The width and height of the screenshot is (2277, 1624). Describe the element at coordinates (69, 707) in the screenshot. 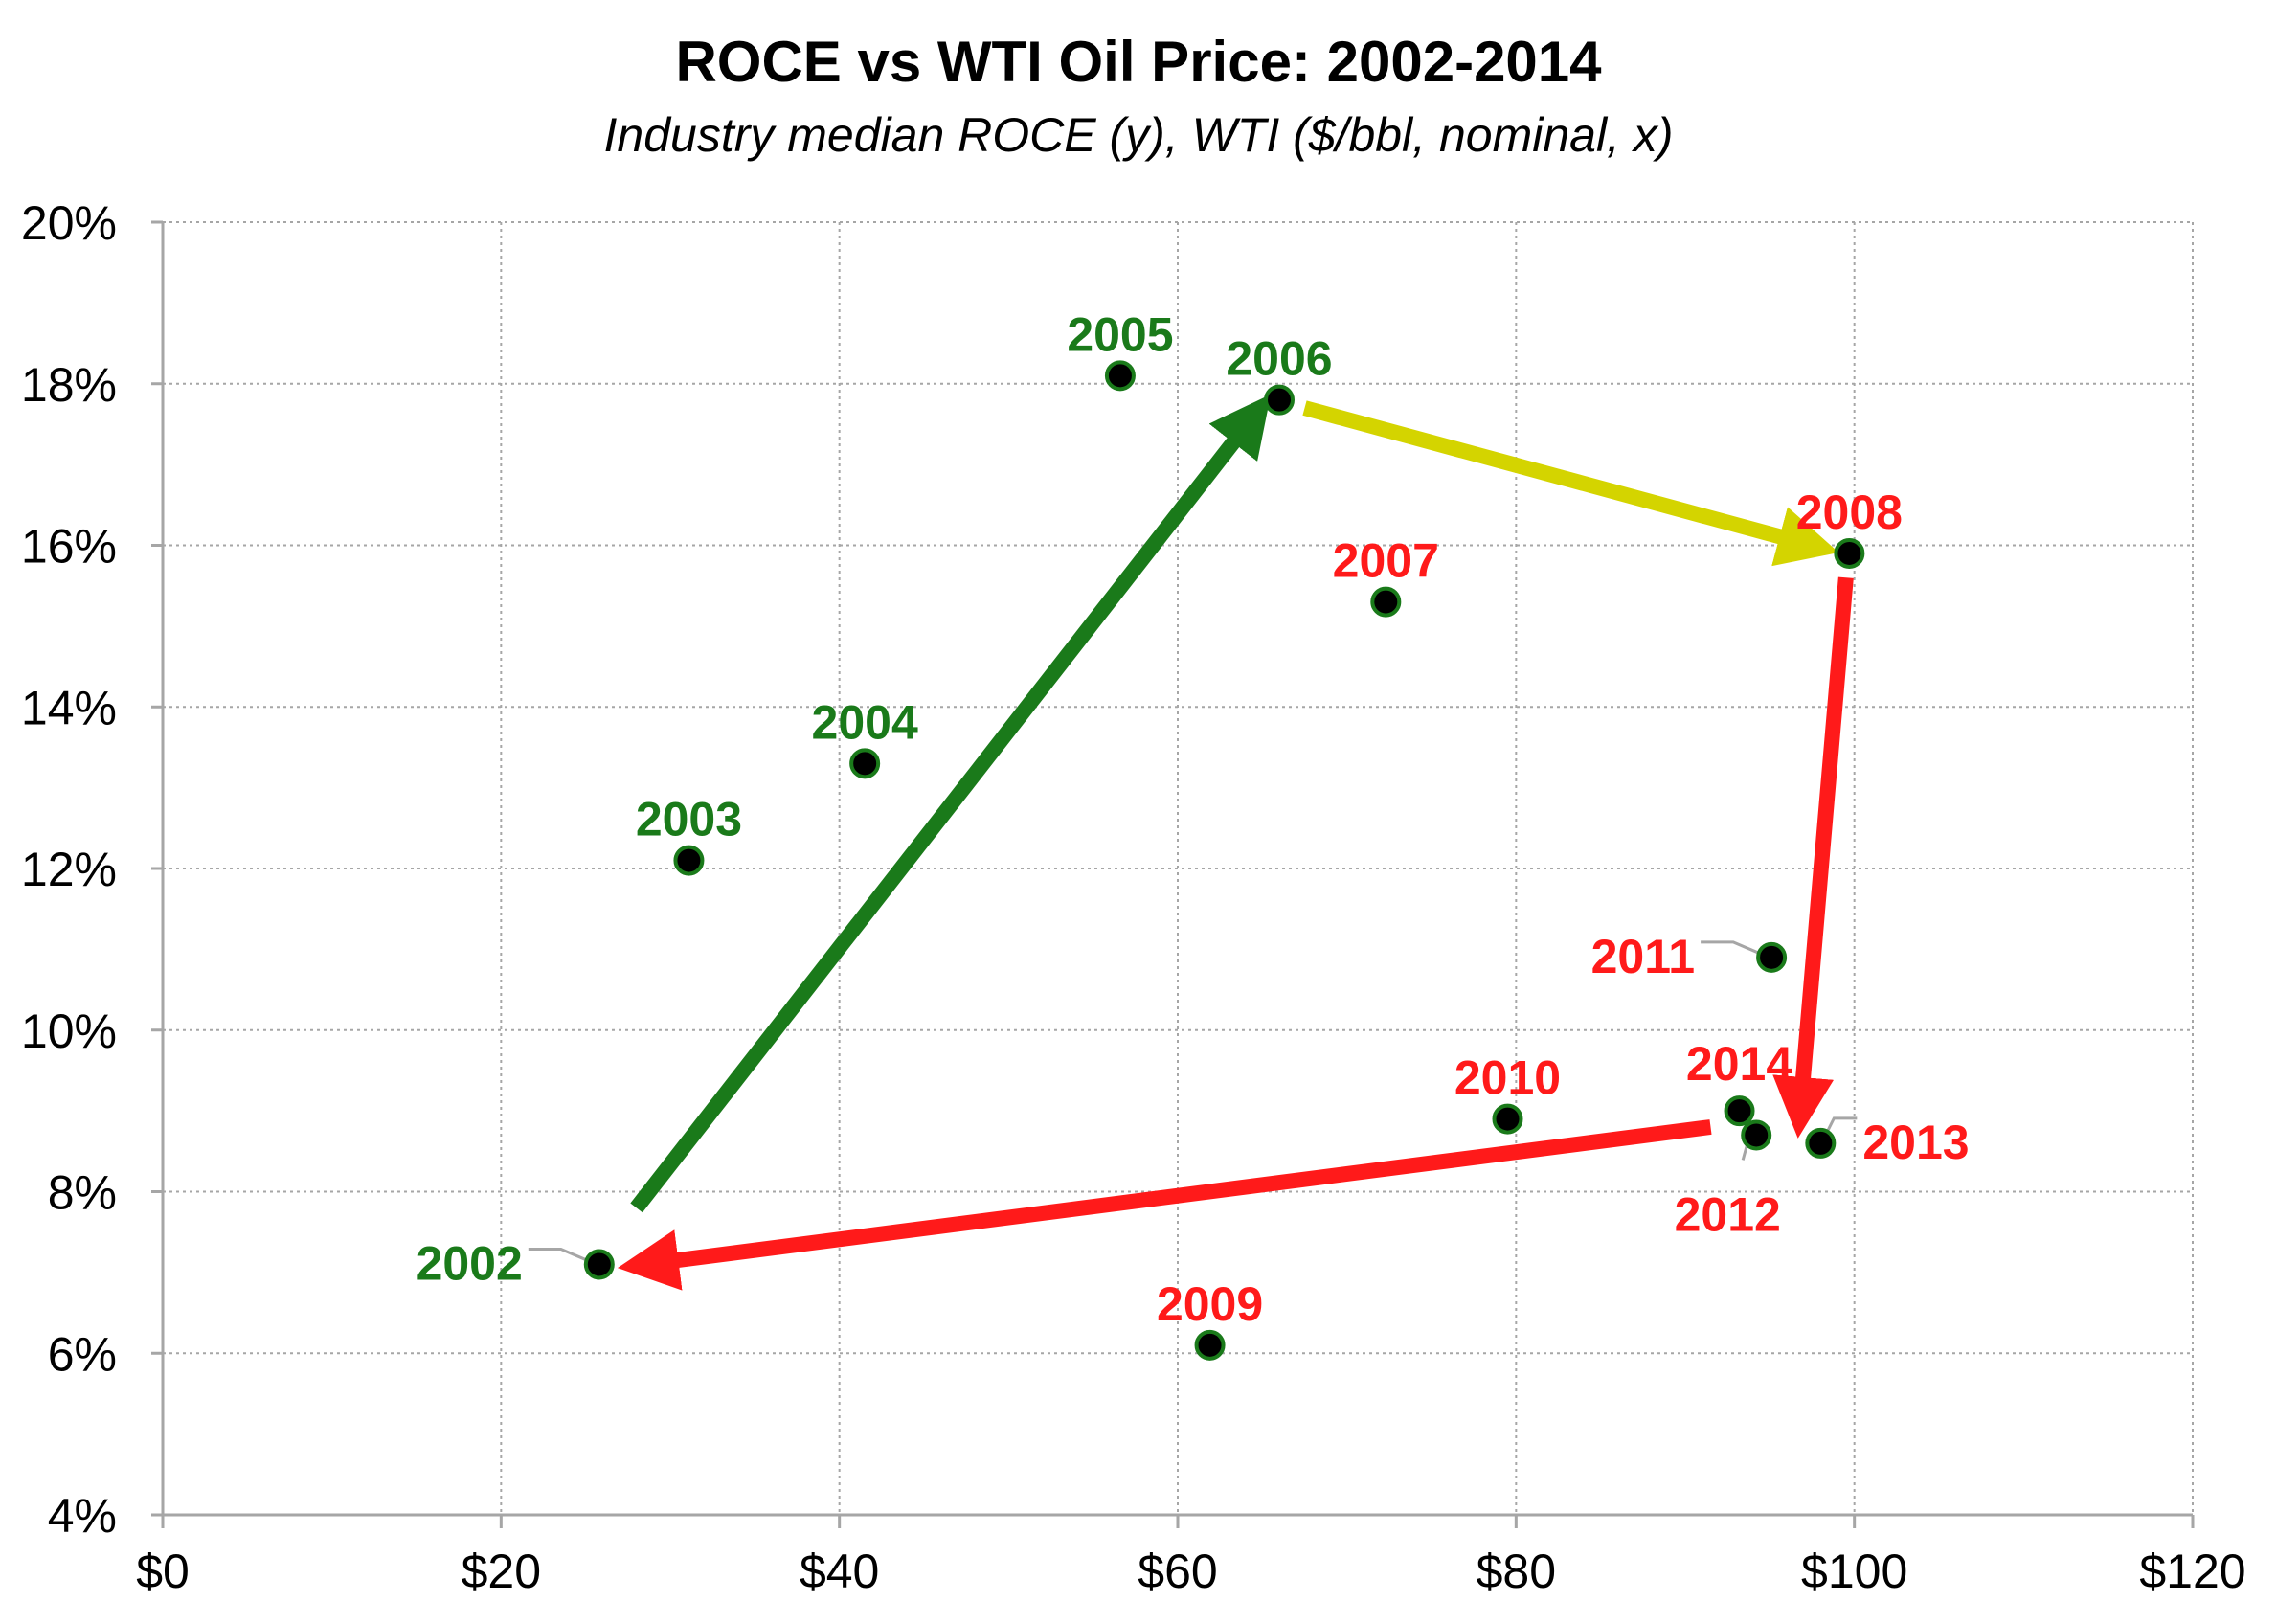

I see `y-tick-label: 14%` at that location.